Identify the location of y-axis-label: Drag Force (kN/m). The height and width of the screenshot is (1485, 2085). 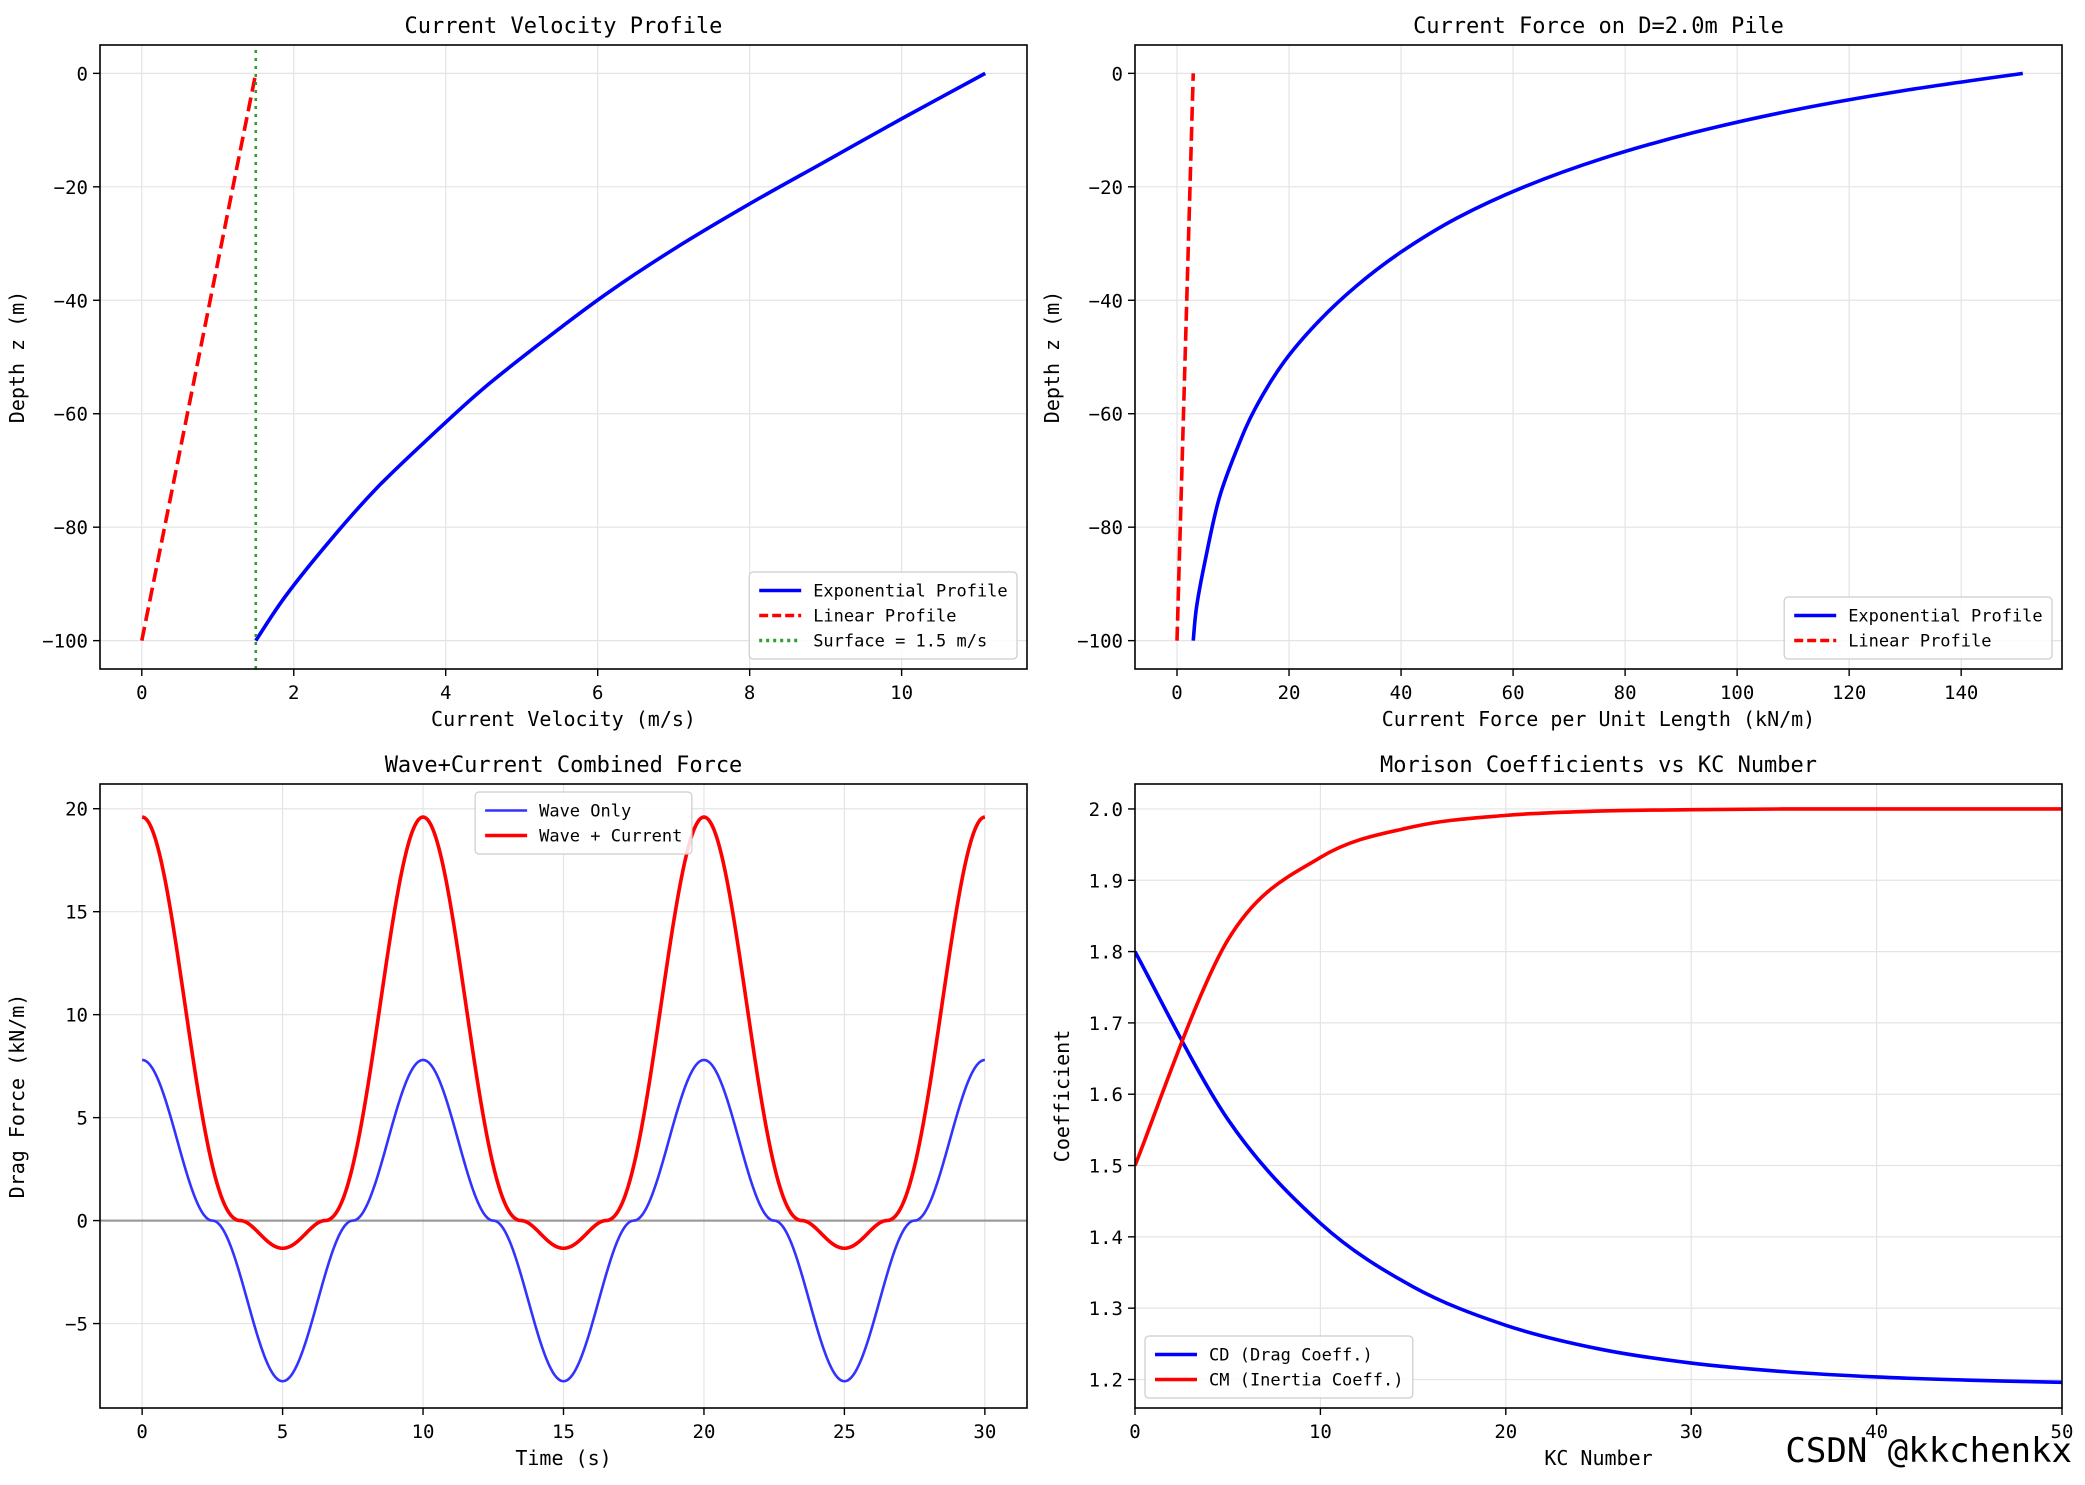
(17, 1096).